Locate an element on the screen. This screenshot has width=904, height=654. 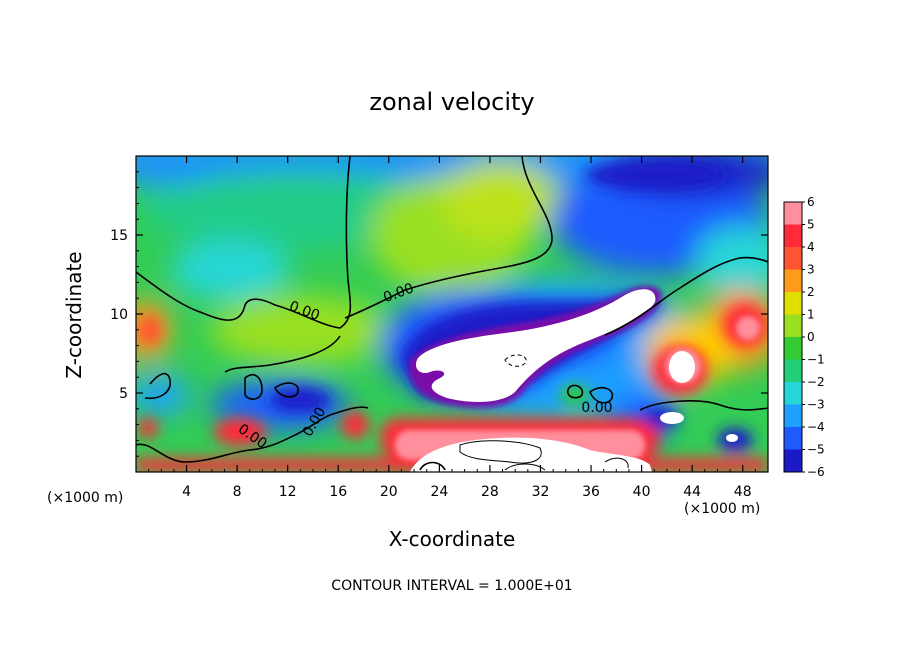
chart-title: zonal velocity is located at coordinates (452, 102).